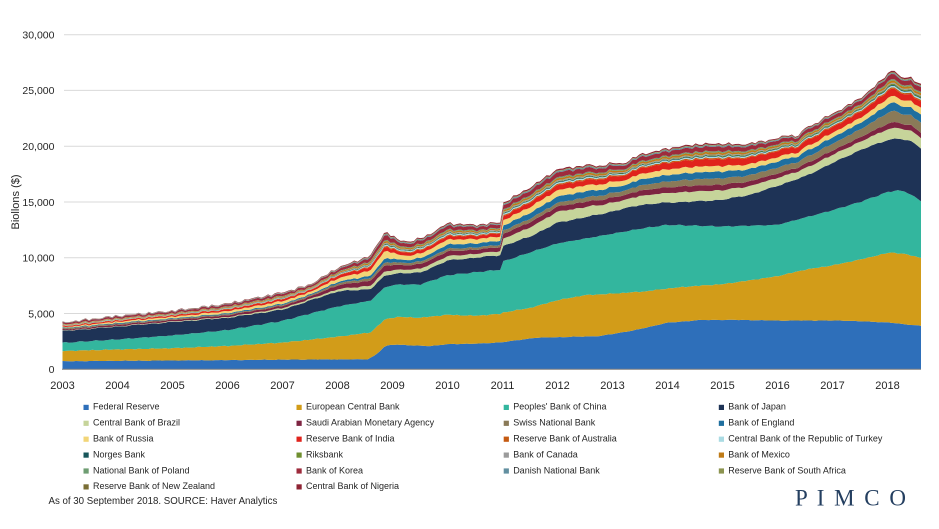  What do you see at coordinates (123, 439) in the screenshot?
I see `svg-text: Bank of Russia` at bounding box center [123, 439].